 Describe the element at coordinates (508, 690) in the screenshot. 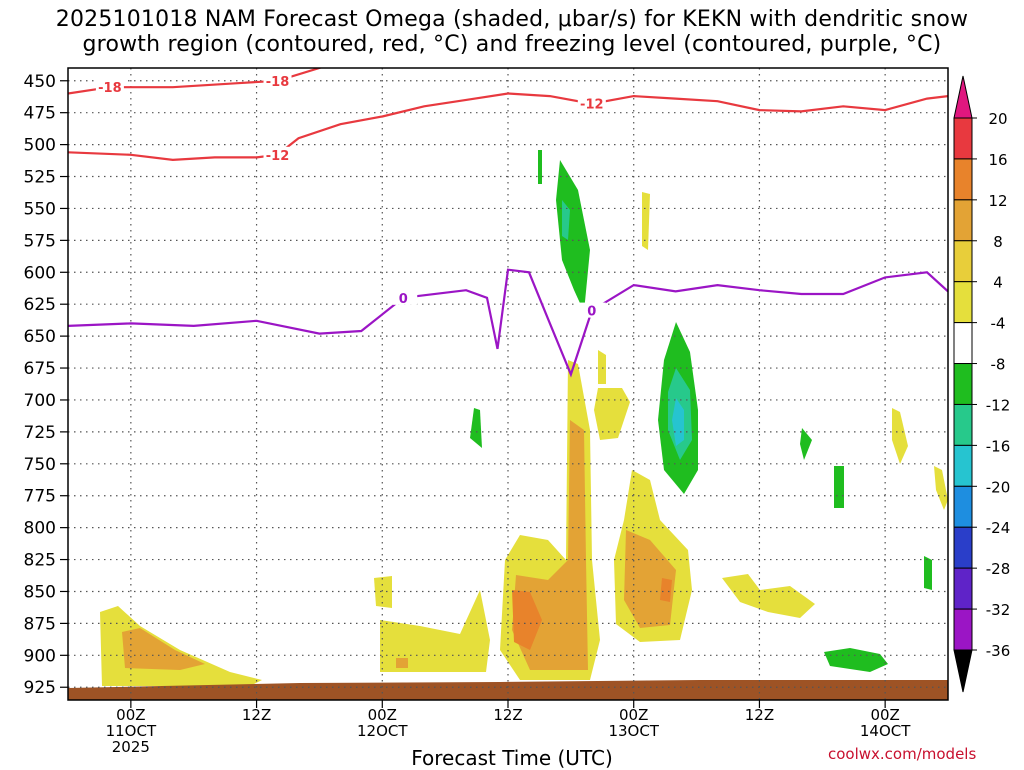

I see `surface-terrain-band` at that location.